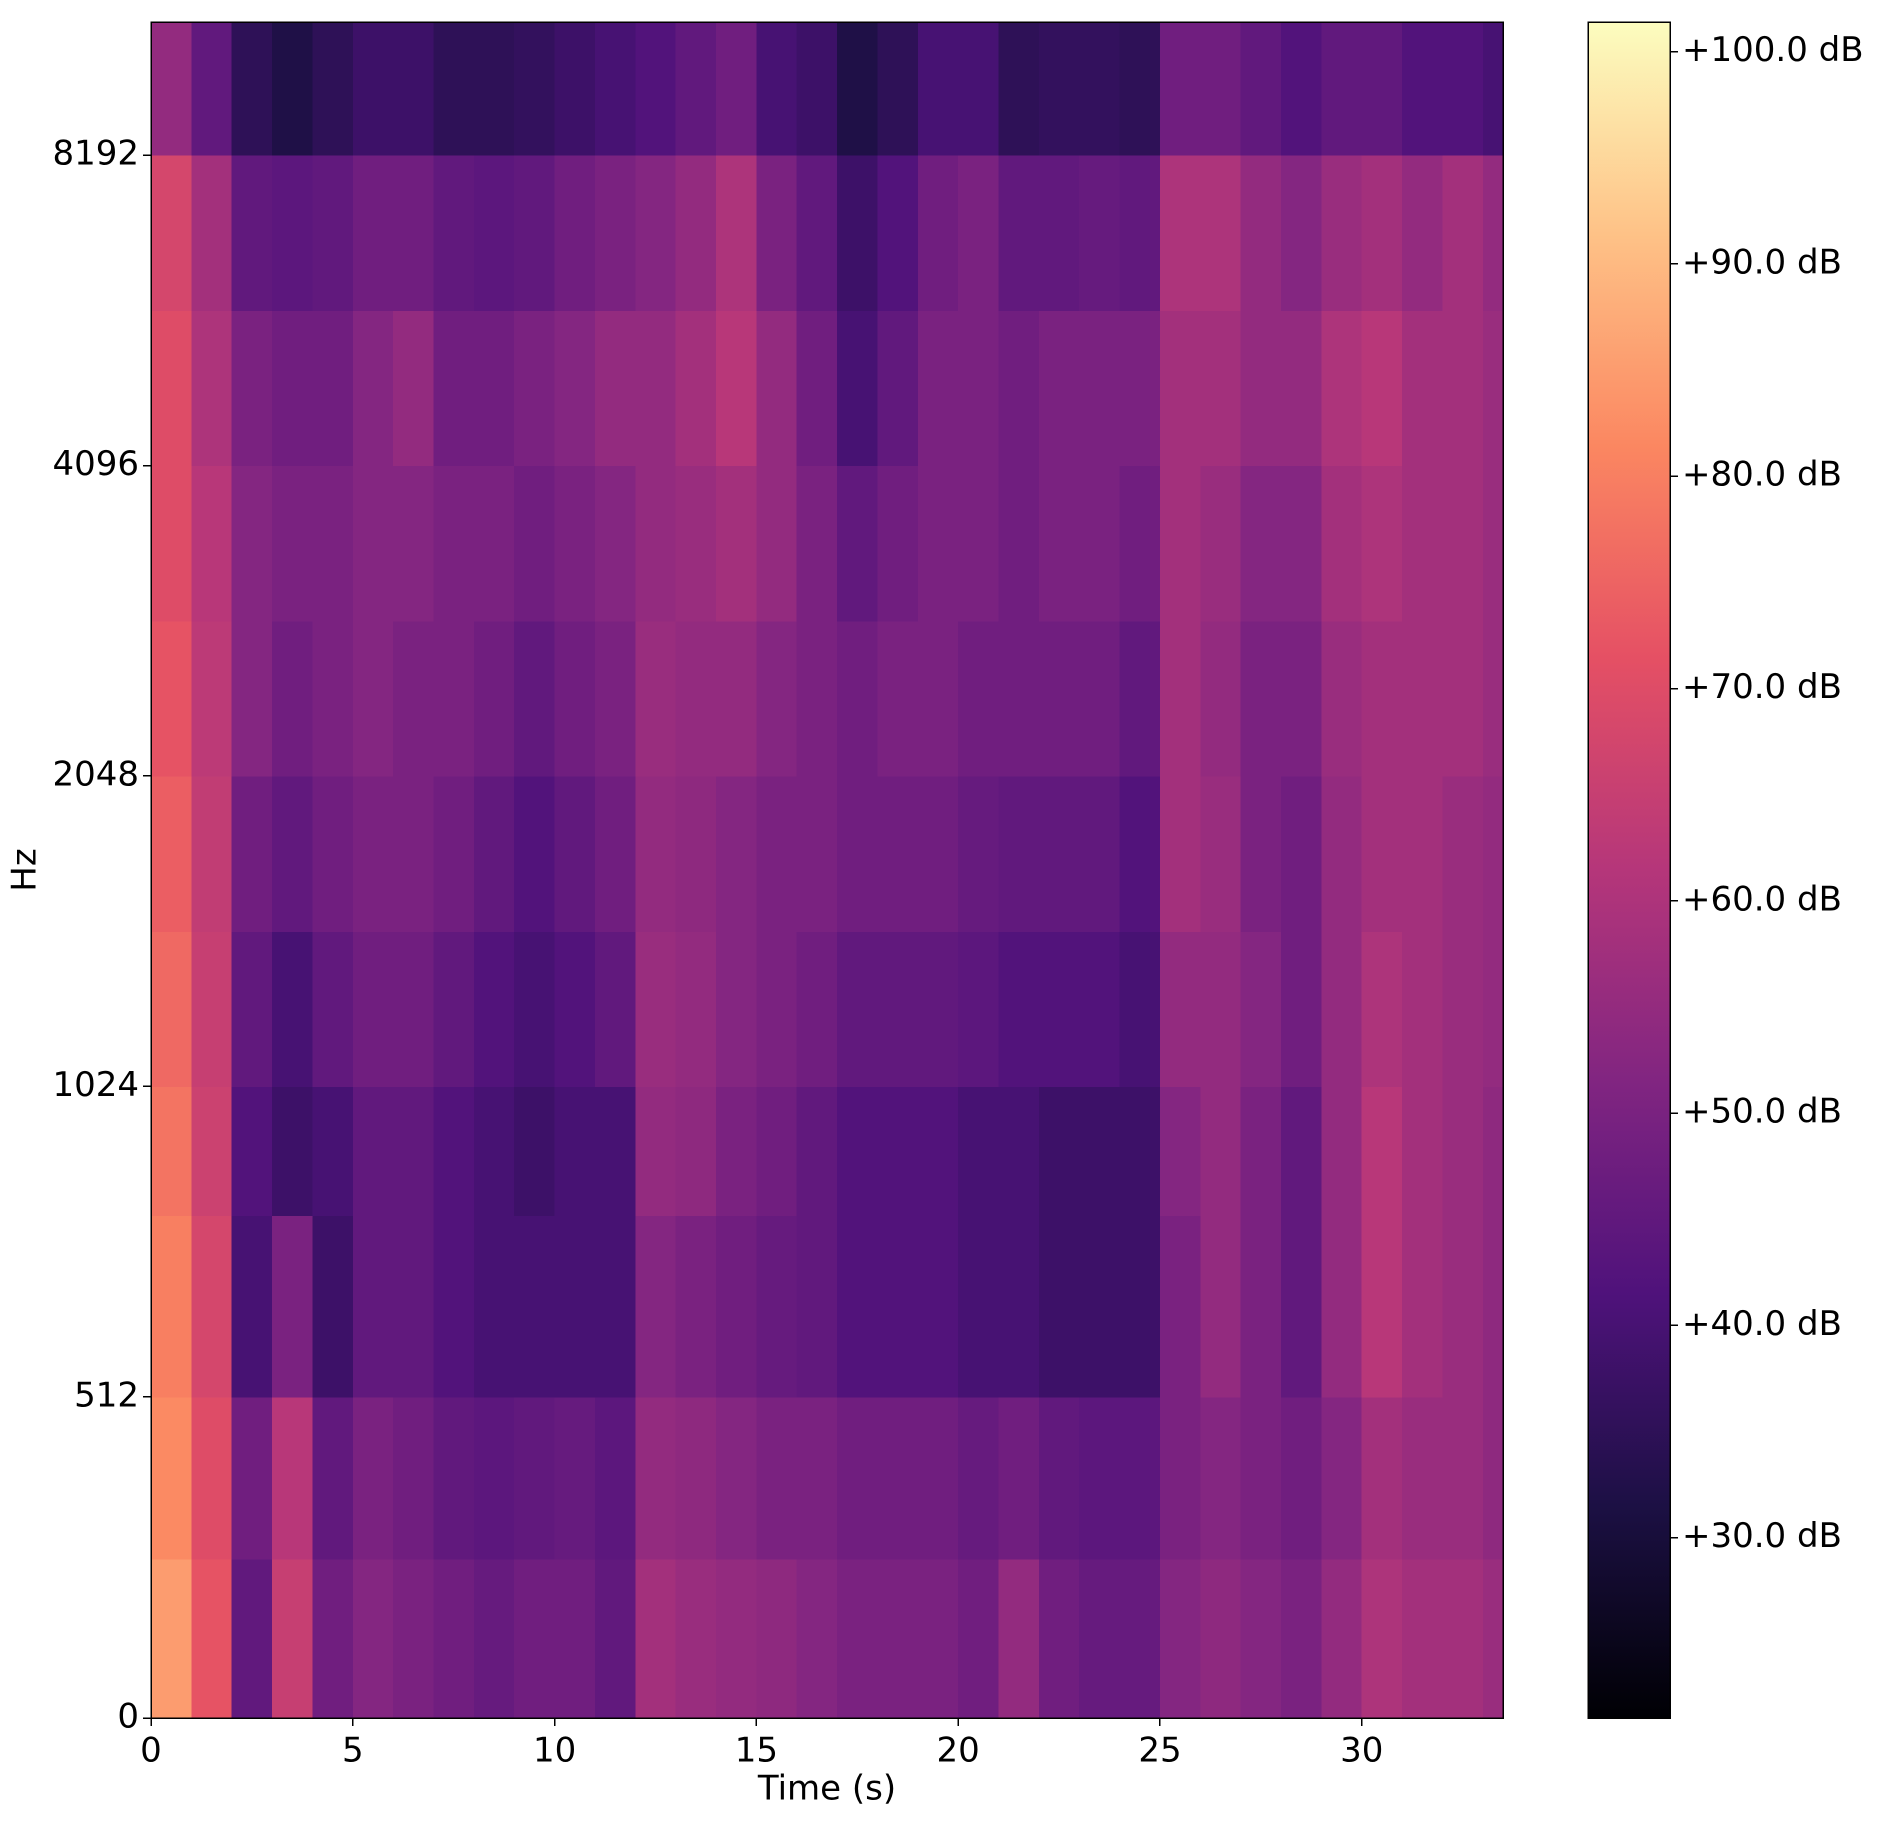 This screenshot has width=1880, height=1821. I want to click on colorbar, so click(1629, 870).